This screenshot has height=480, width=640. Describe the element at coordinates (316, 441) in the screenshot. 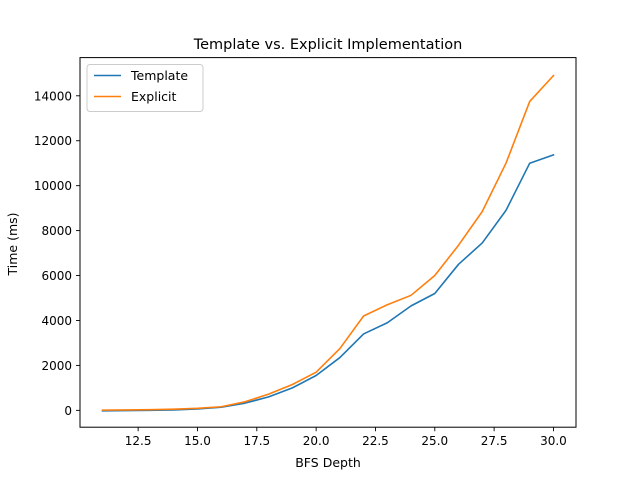

I see `x-tick-label: 20.0` at that location.